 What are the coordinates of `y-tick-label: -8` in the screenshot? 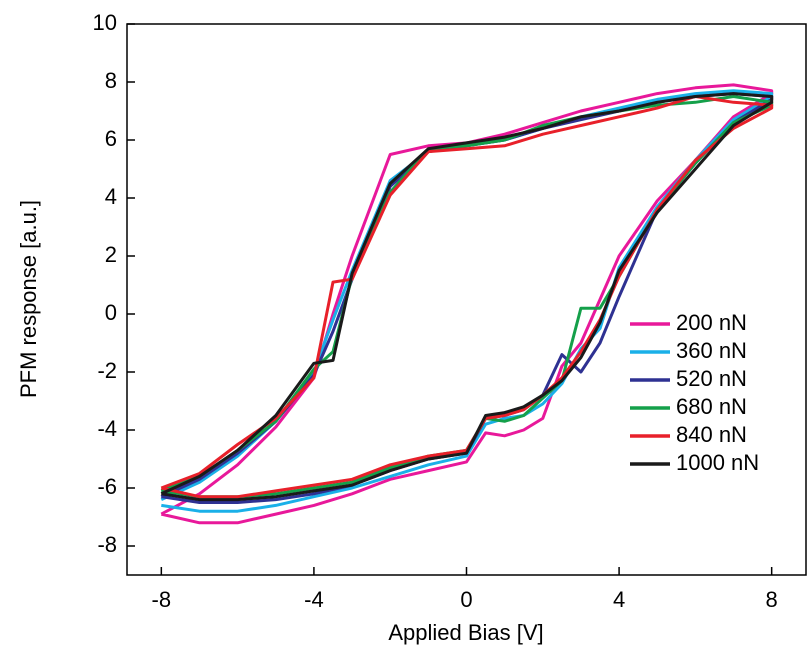 It's located at (107, 544).